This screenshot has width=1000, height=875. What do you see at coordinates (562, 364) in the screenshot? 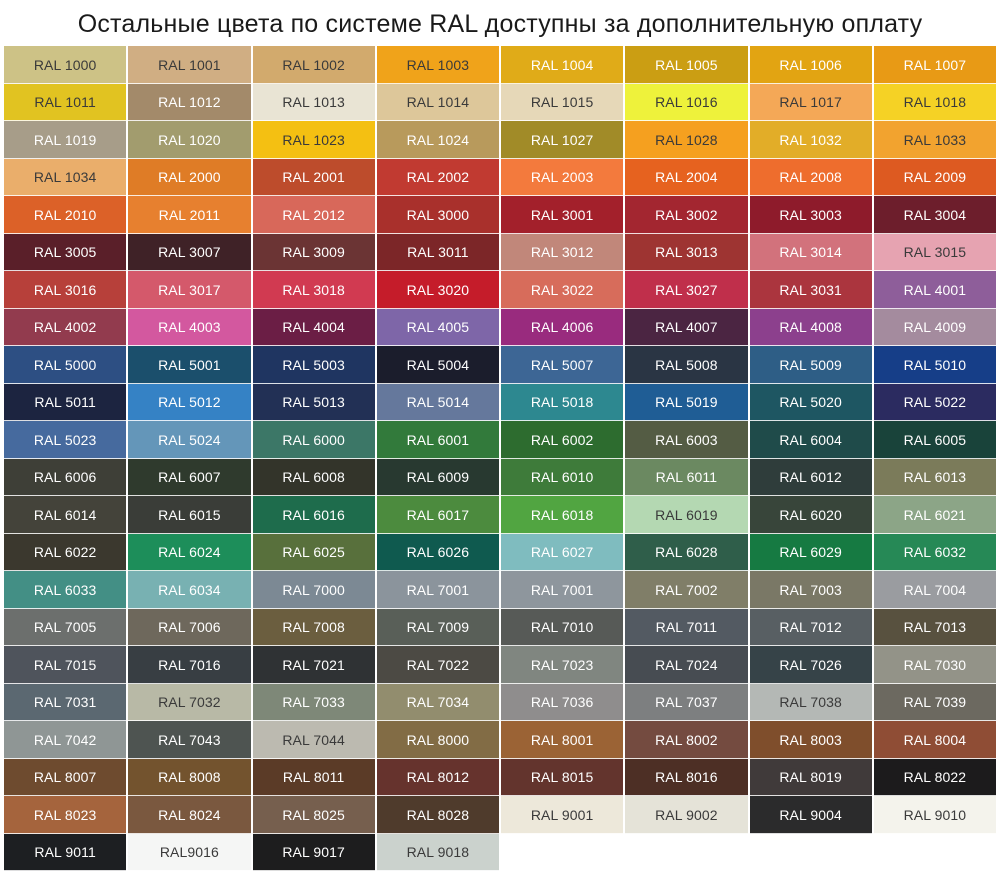
I see `swatch-label: RAL 5007` at bounding box center [562, 364].